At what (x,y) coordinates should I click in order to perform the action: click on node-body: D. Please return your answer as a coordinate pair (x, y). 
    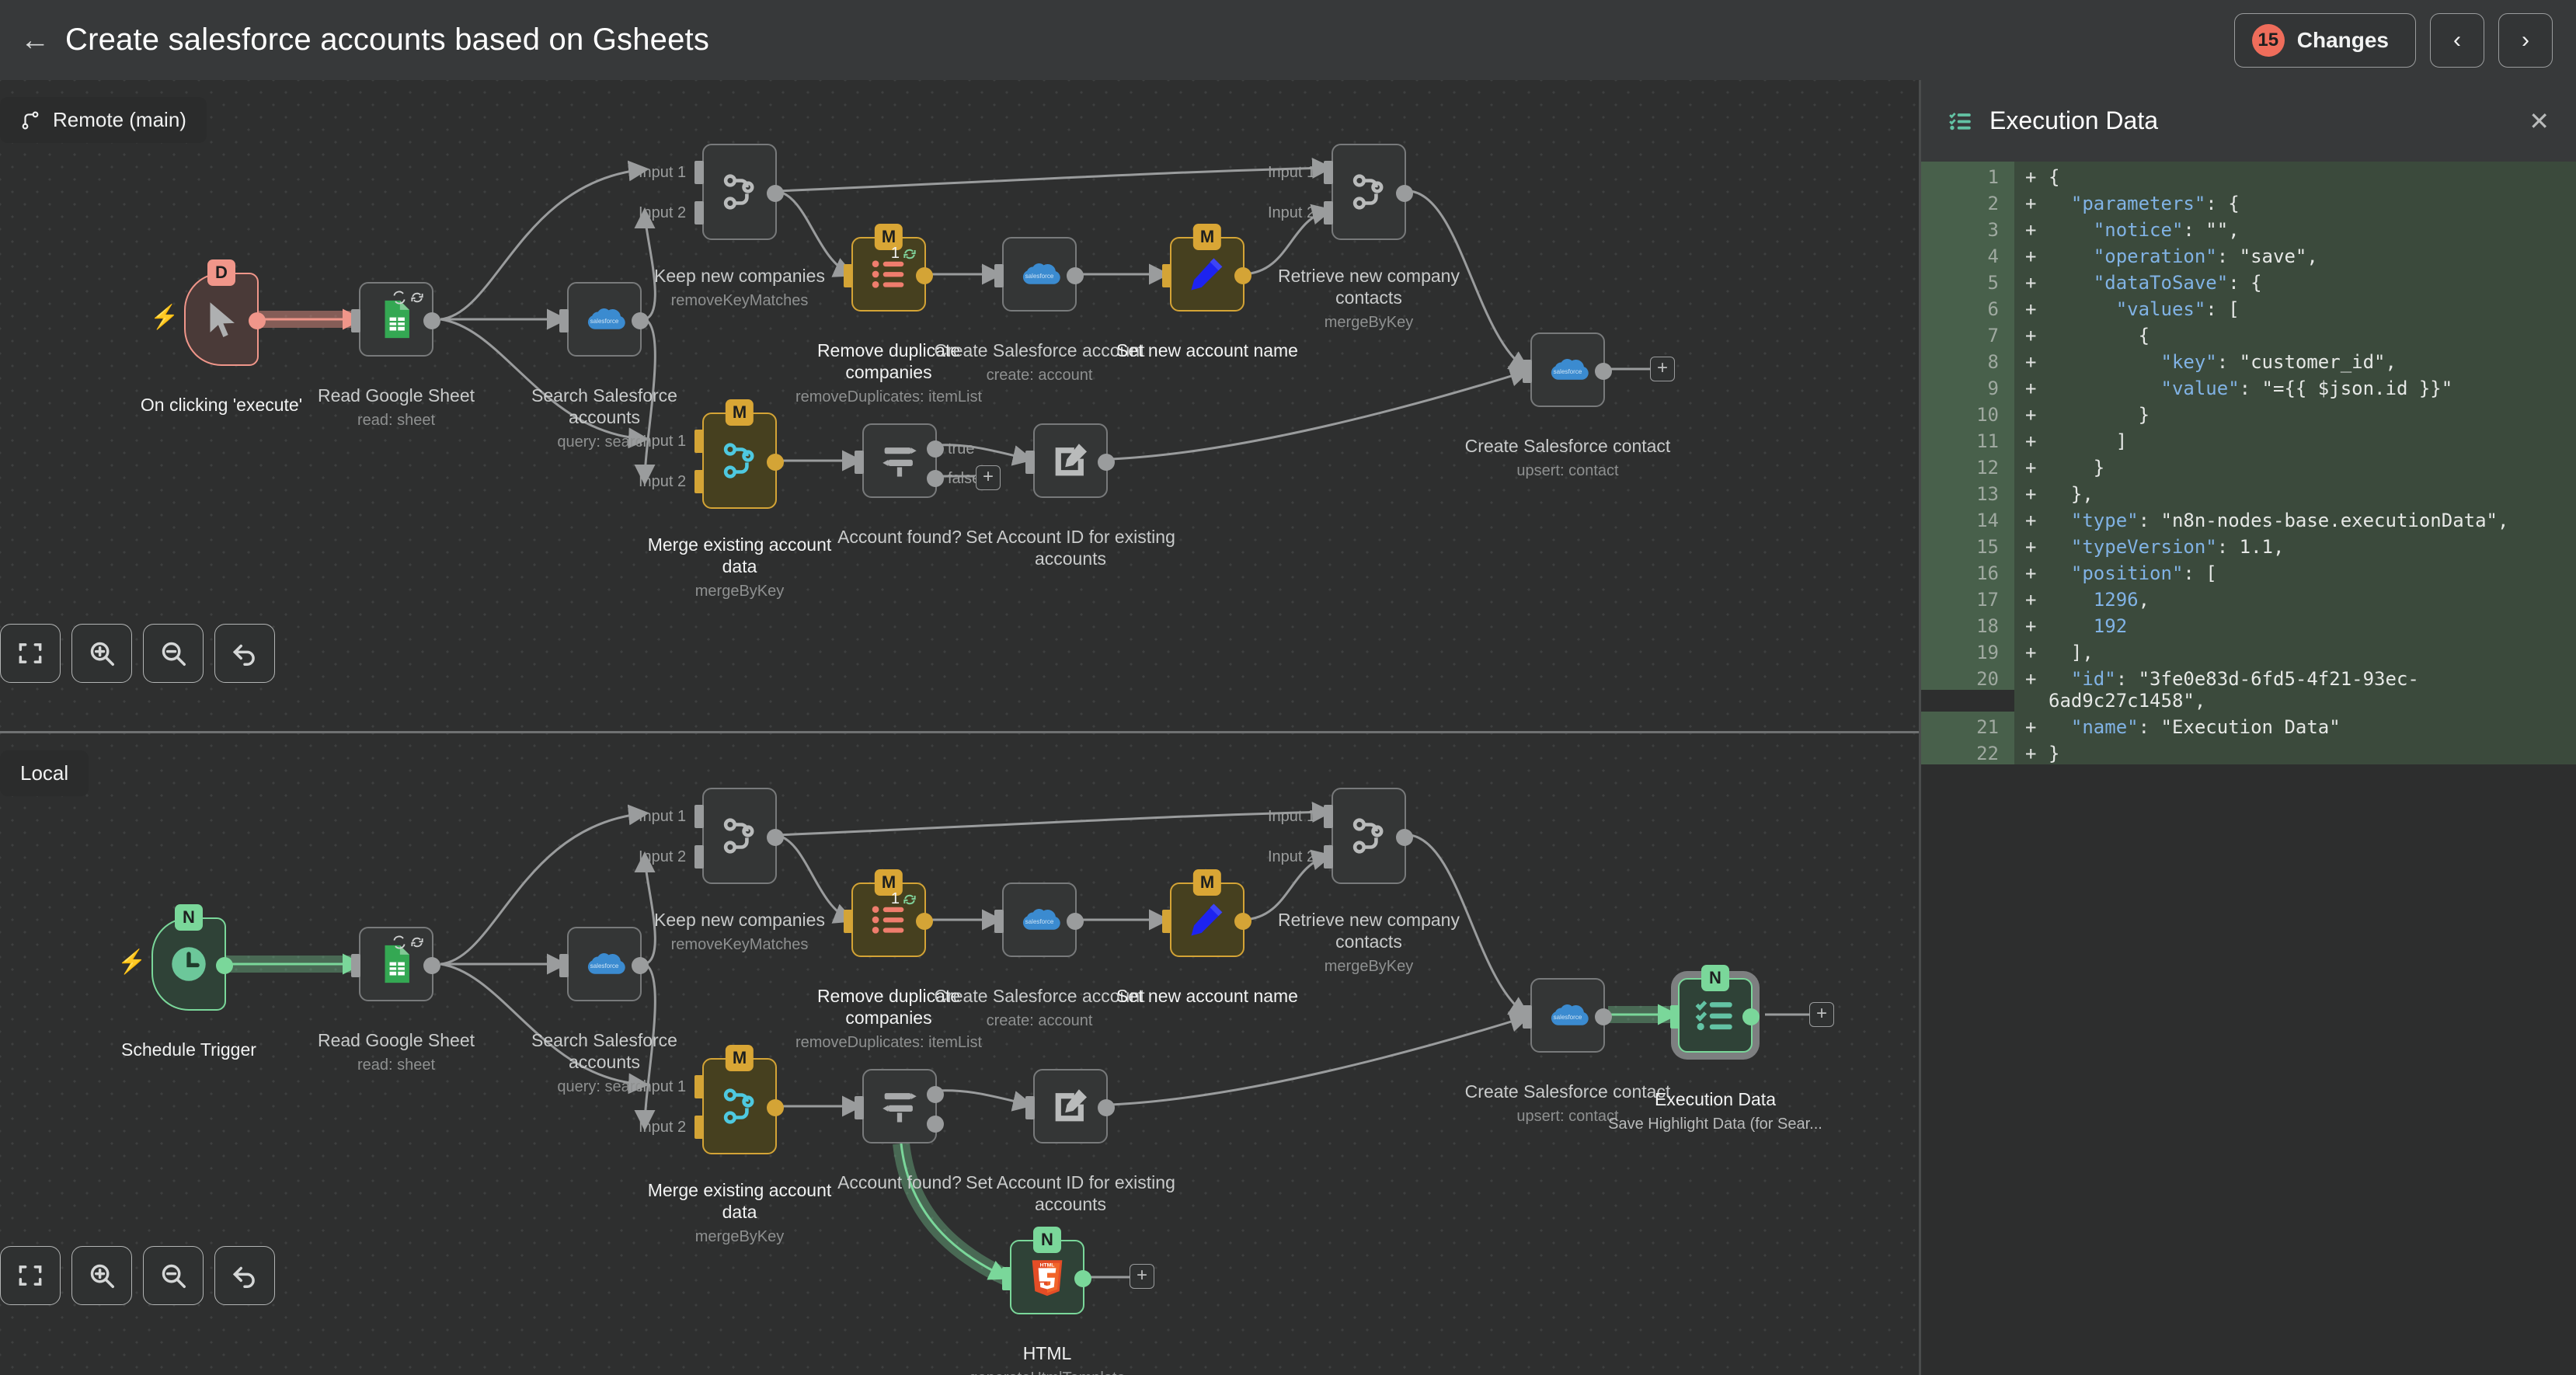
    Looking at the image, I should click on (225, 313).